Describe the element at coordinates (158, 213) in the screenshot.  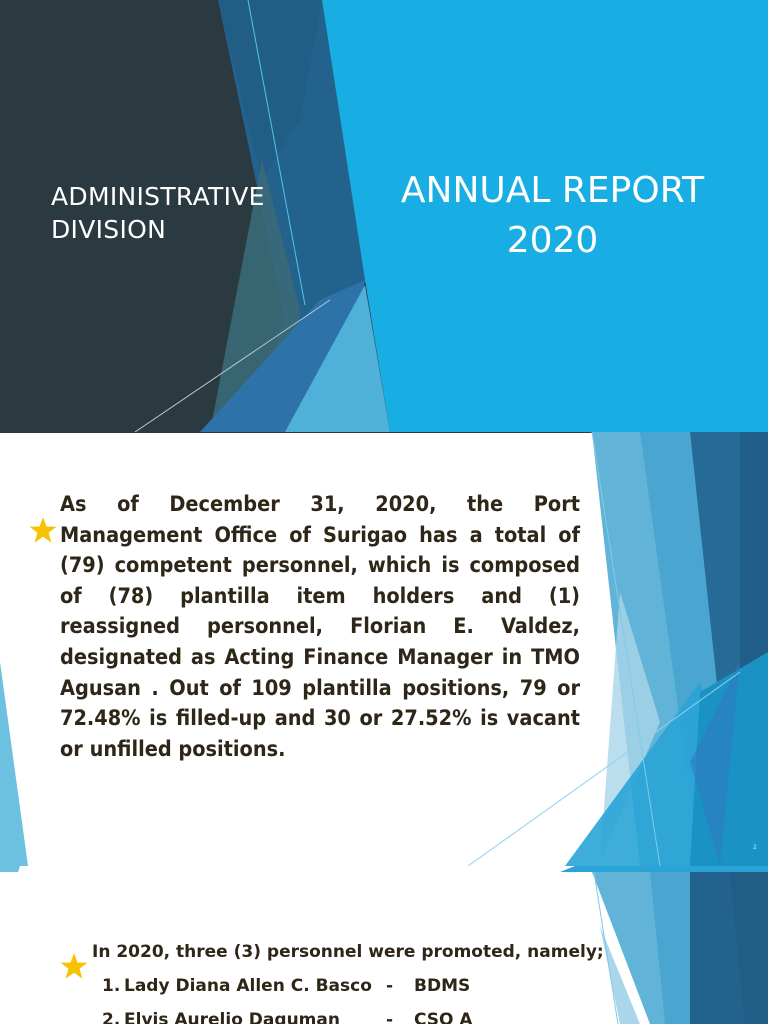
I see `division-title: ADMINISTRATIVE DIVISION` at that location.